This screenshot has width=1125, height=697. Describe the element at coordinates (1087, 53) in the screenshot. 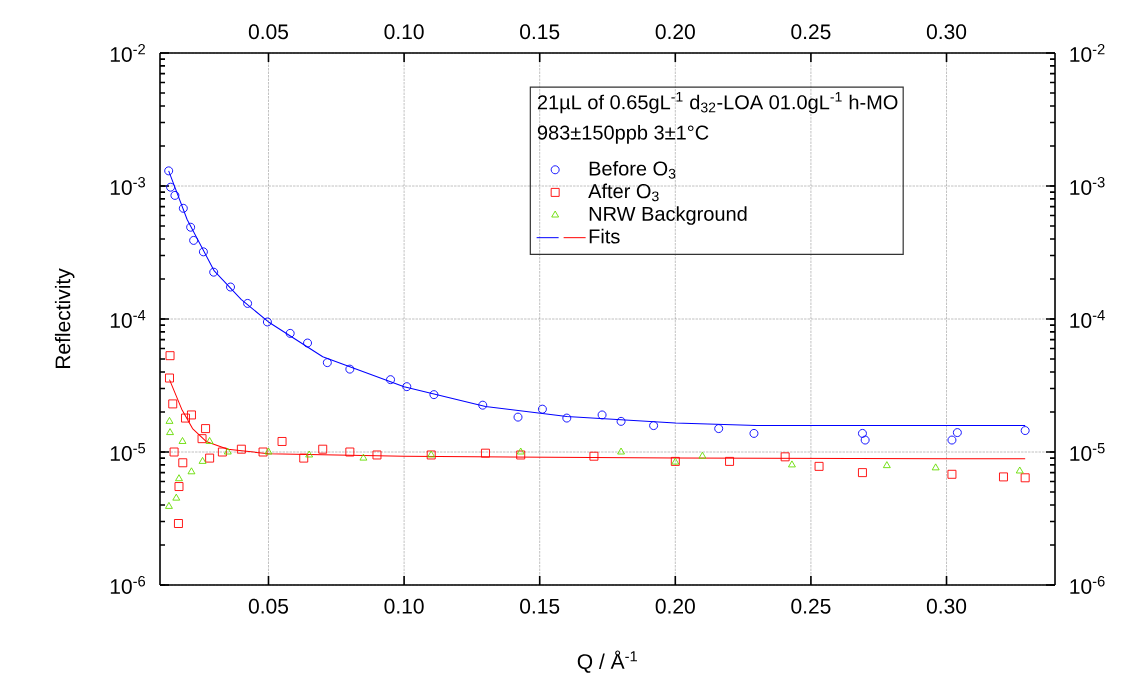

I see `text: 10$^{-2}$` at that location.